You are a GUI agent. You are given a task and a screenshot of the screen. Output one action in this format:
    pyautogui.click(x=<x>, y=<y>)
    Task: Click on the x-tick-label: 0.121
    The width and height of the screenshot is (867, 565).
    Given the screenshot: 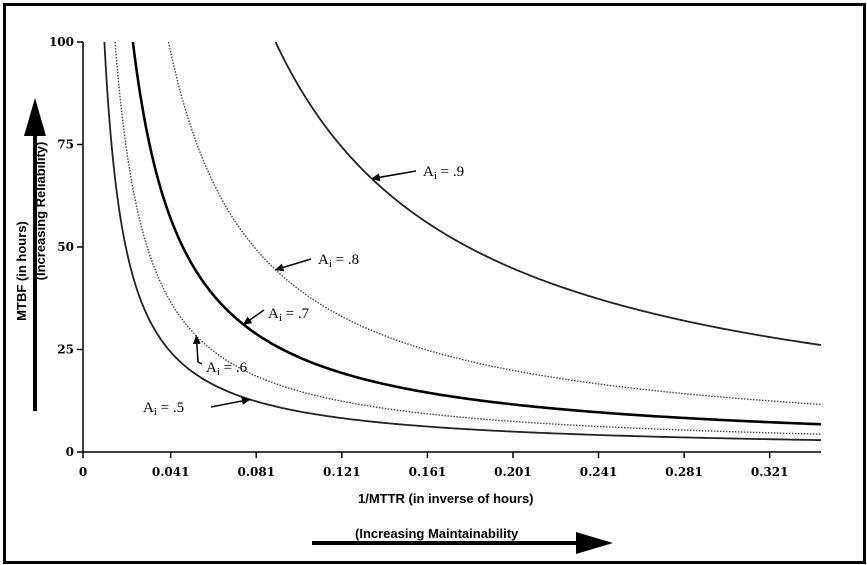 What is the action you would take?
    pyautogui.click(x=342, y=472)
    